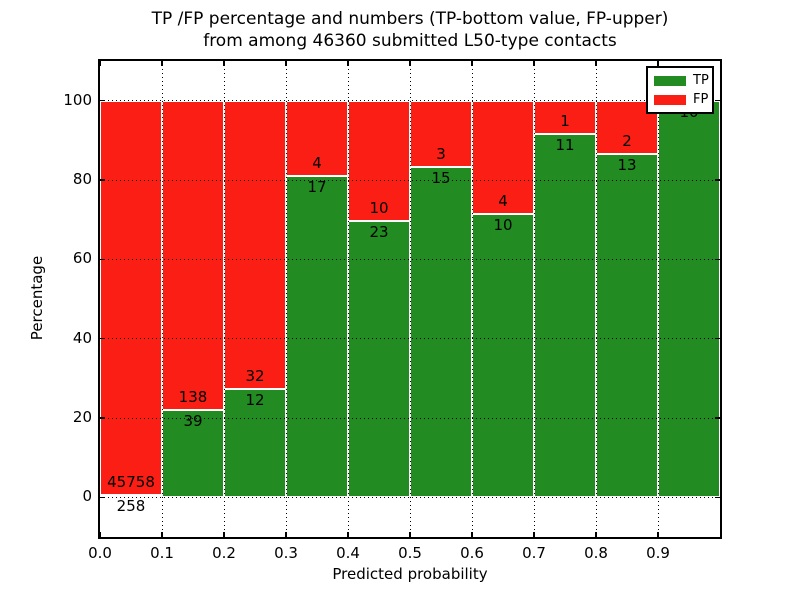 Image resolution: width=800 pixels, height=600 pixels. What do you see at coordinates (286, 553) in the screenshot?
I see `x-tick-label: 0.3` at bounding box center [286, 553].